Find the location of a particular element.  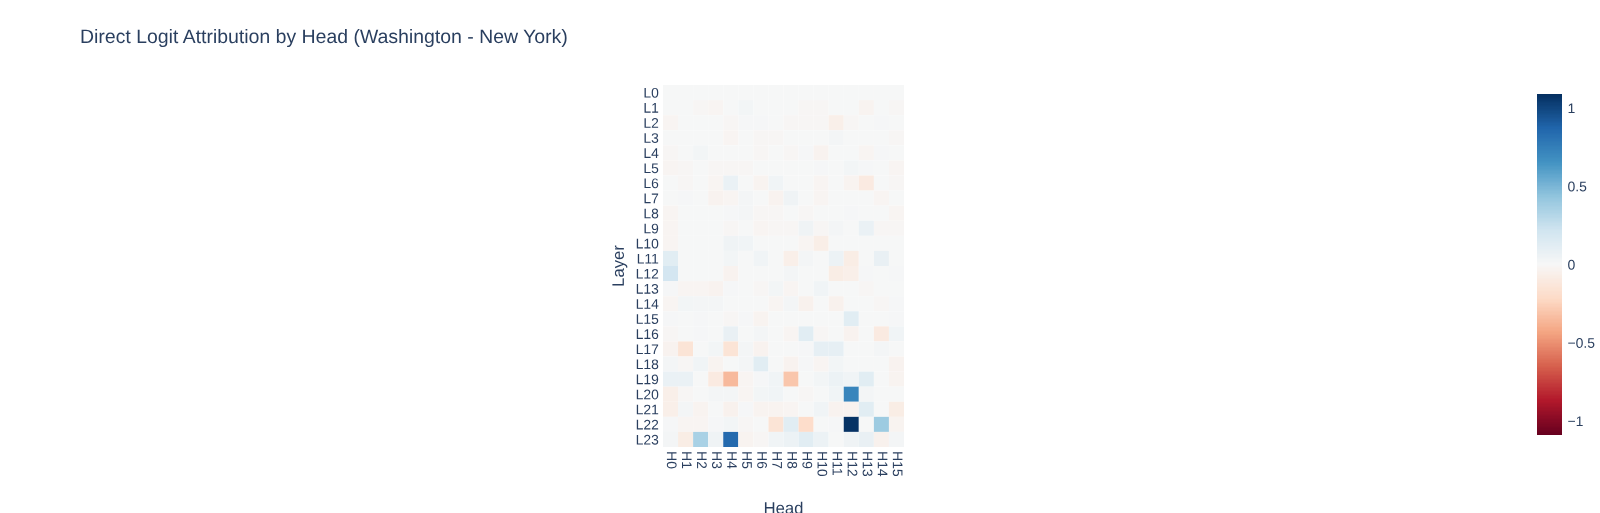

x-tick-label: H8 is located at coordinates (792, 460).